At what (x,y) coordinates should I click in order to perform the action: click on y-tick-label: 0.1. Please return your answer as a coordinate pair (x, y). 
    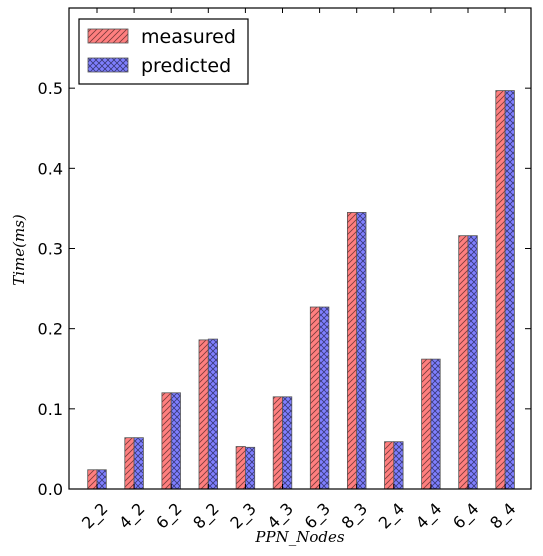
    Looking at the image, I should click on (50, 409).